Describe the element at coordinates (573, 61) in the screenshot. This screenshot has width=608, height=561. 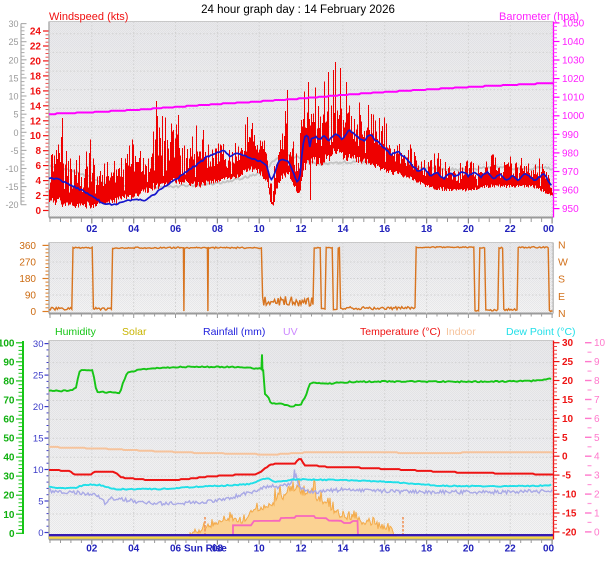
I see `svg-text: 1030` at that location.